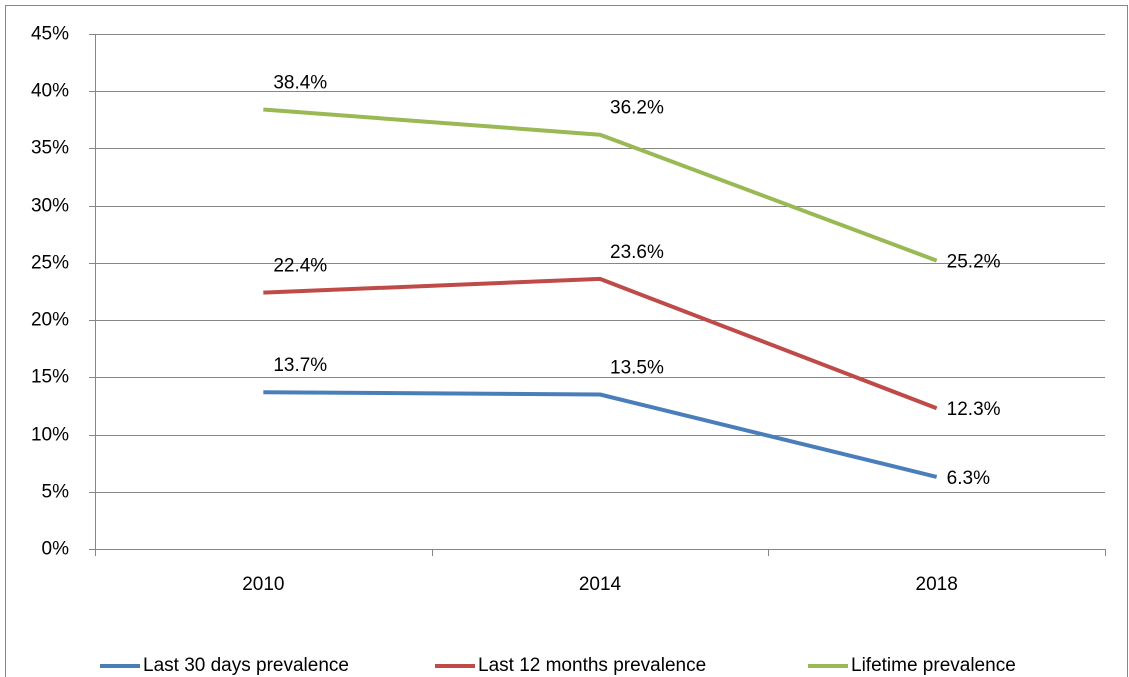 This screenshot has width=1129, height=677. I want to click on data-label: 6.3%, so click(968, 478).